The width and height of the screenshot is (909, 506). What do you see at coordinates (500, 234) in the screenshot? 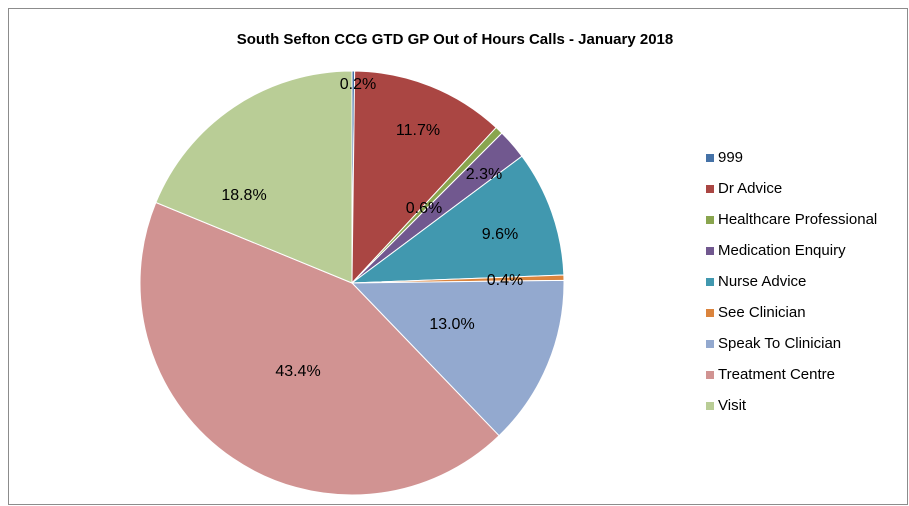
I see `data-label: 9.6%` at bounding box center [500, 234].